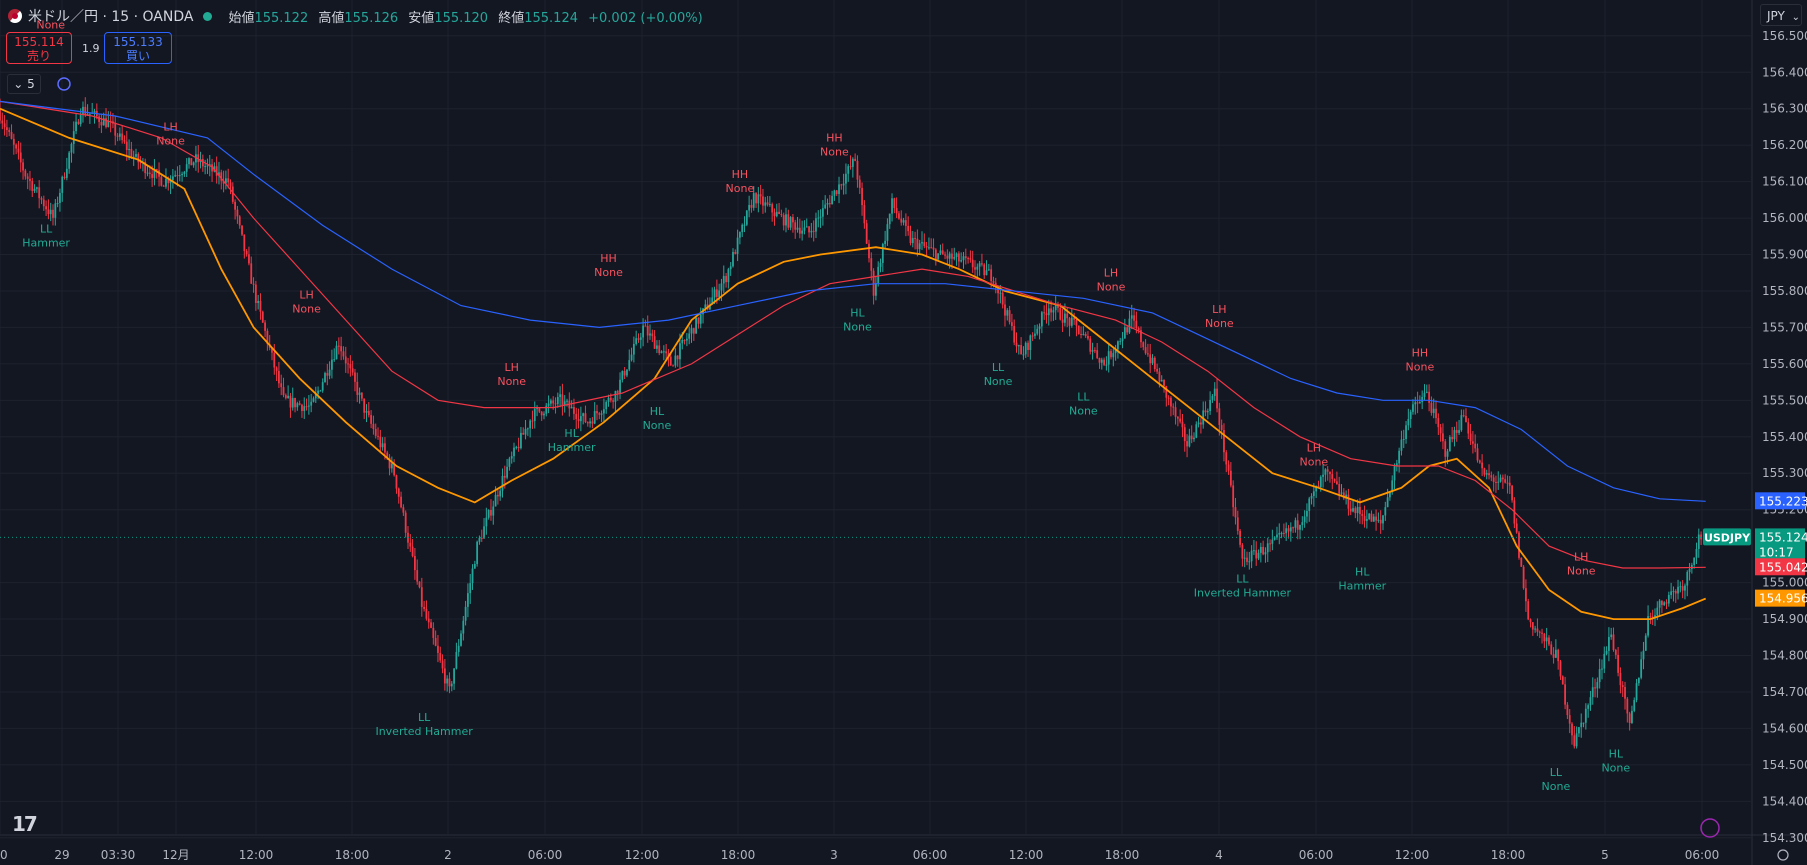  What do you see at coordinates (138, 48) in the screenshot?
I see `buy-button: 155.133 買い` at bounding box center [138, 48].